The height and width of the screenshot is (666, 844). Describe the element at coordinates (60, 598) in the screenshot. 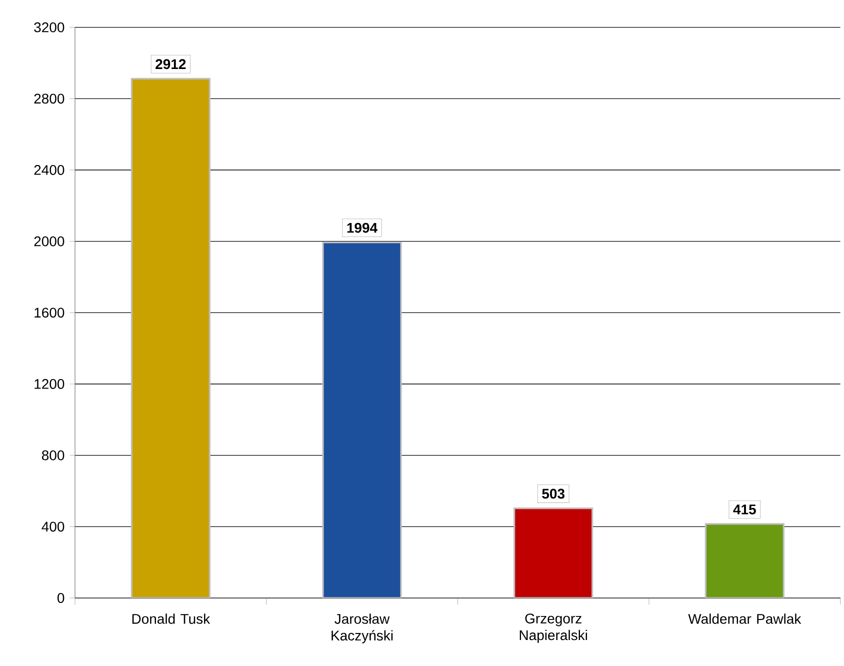

I see `y-tick-label: 0` at that location.